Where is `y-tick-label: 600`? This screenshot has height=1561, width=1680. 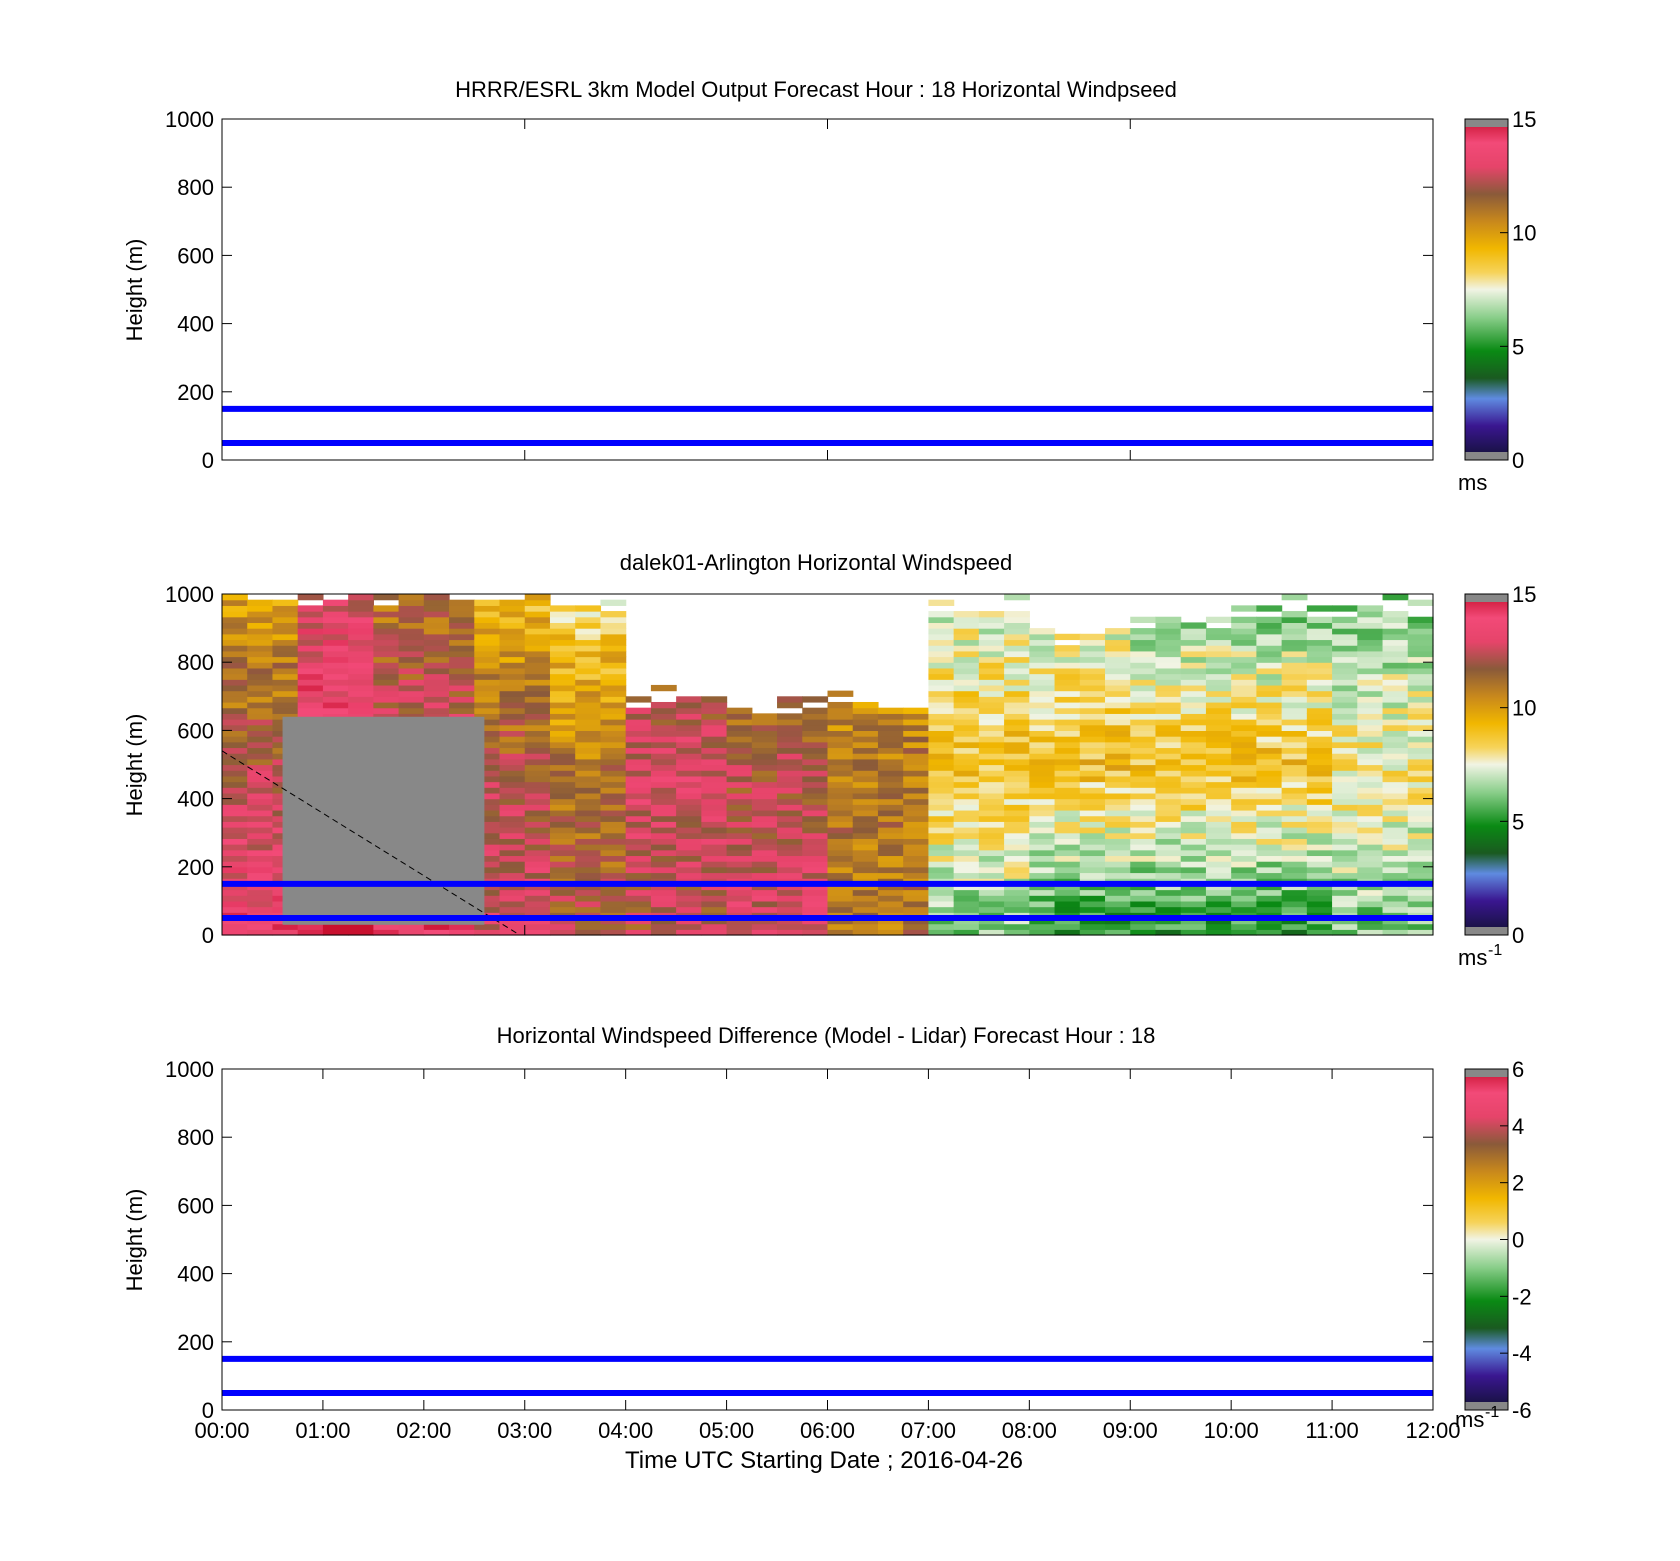
y-tick-label: 600 is located at coordinates (195, 1205).